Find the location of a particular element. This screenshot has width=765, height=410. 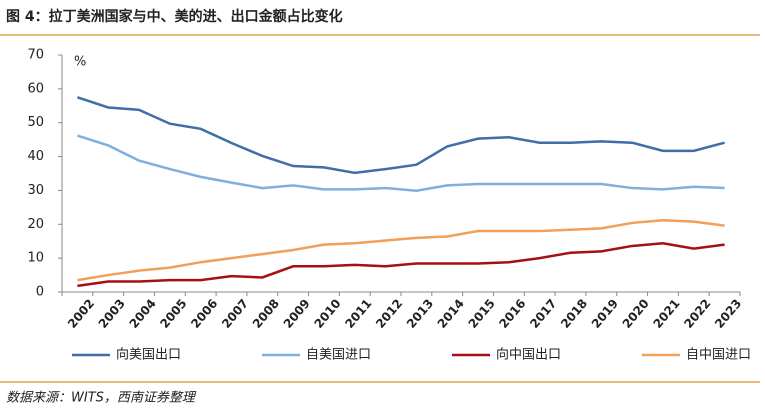

x-tick-label: 2006 is located at coordinates (204, 313).